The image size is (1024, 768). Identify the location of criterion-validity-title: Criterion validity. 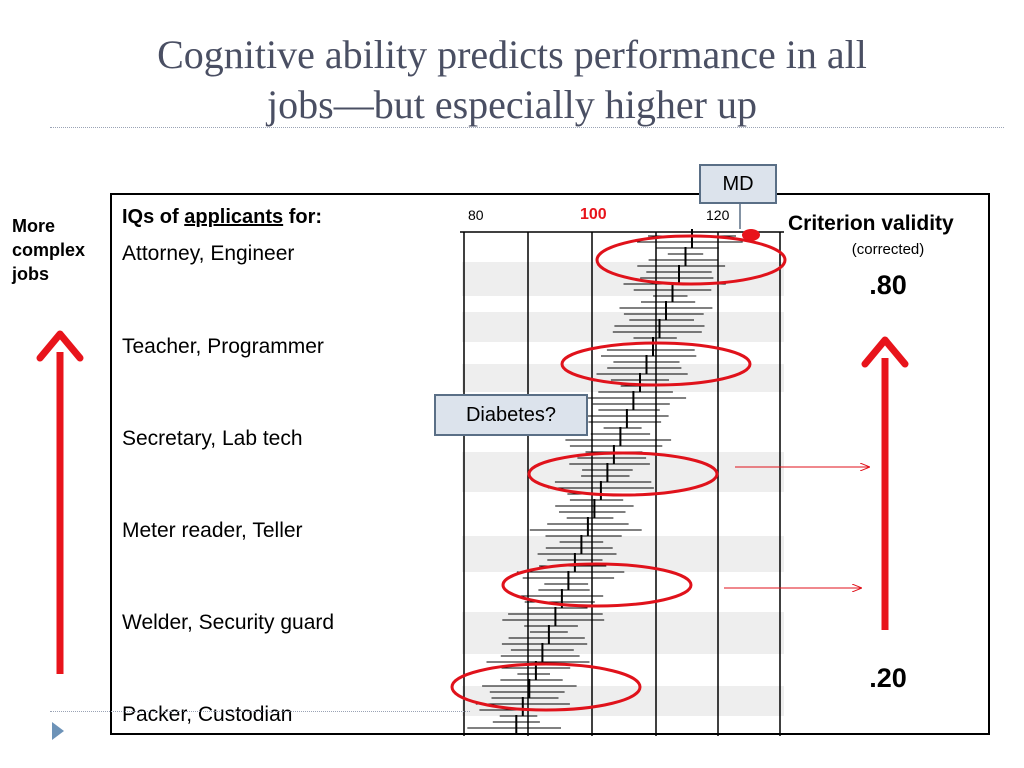
(871, 223).